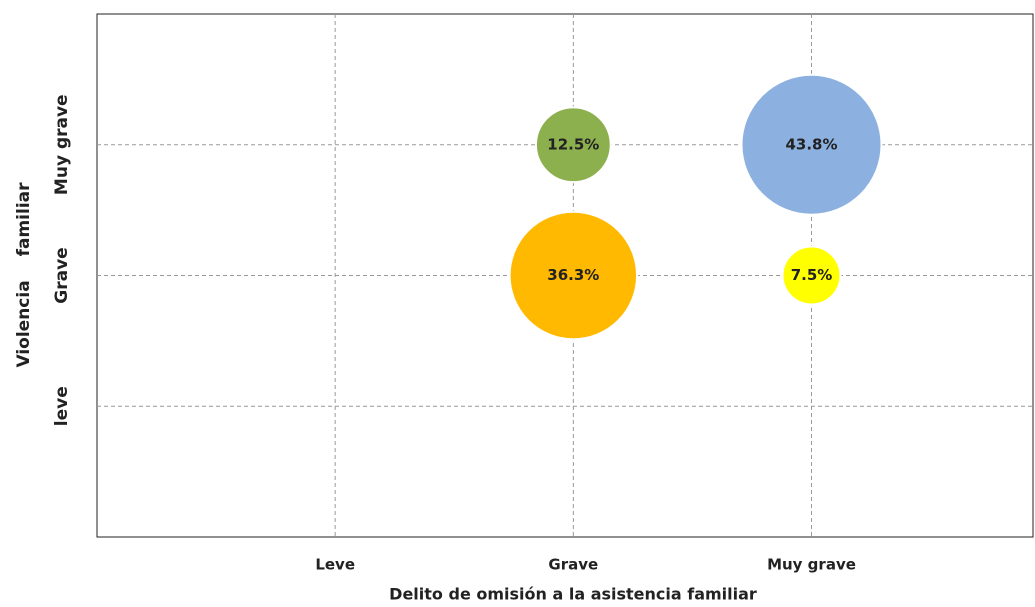 This screenshot has height=607, width=1035. I want to click on data-label: 7.5%, so click(812, 275).